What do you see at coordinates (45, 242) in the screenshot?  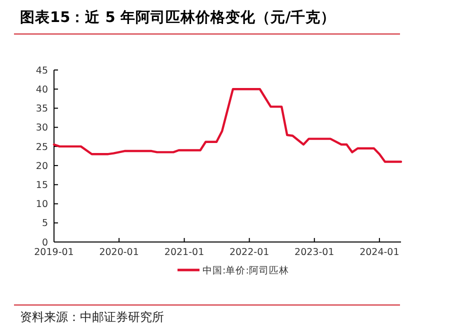 I see `y-tick-label: 0` at bounding box center [45, 242].